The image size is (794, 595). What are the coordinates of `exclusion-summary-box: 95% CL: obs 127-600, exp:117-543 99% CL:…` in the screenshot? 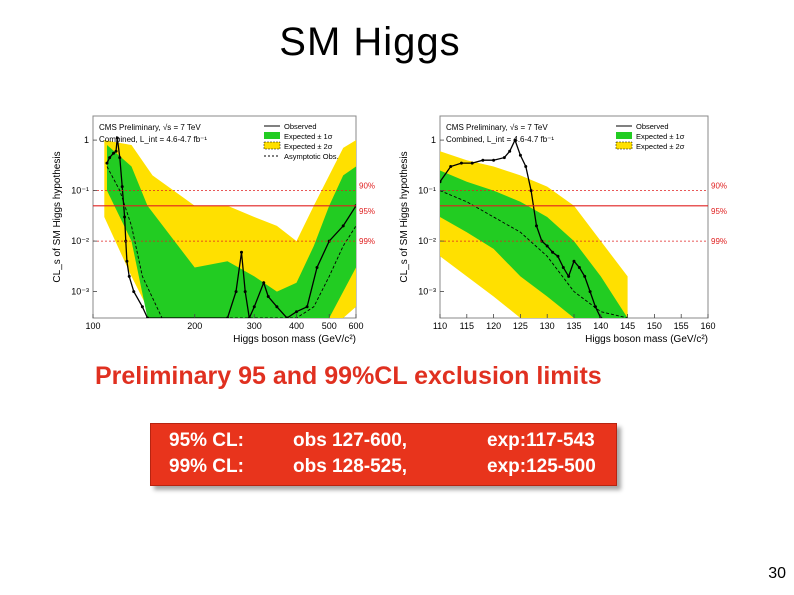 It's located at (383, 454).